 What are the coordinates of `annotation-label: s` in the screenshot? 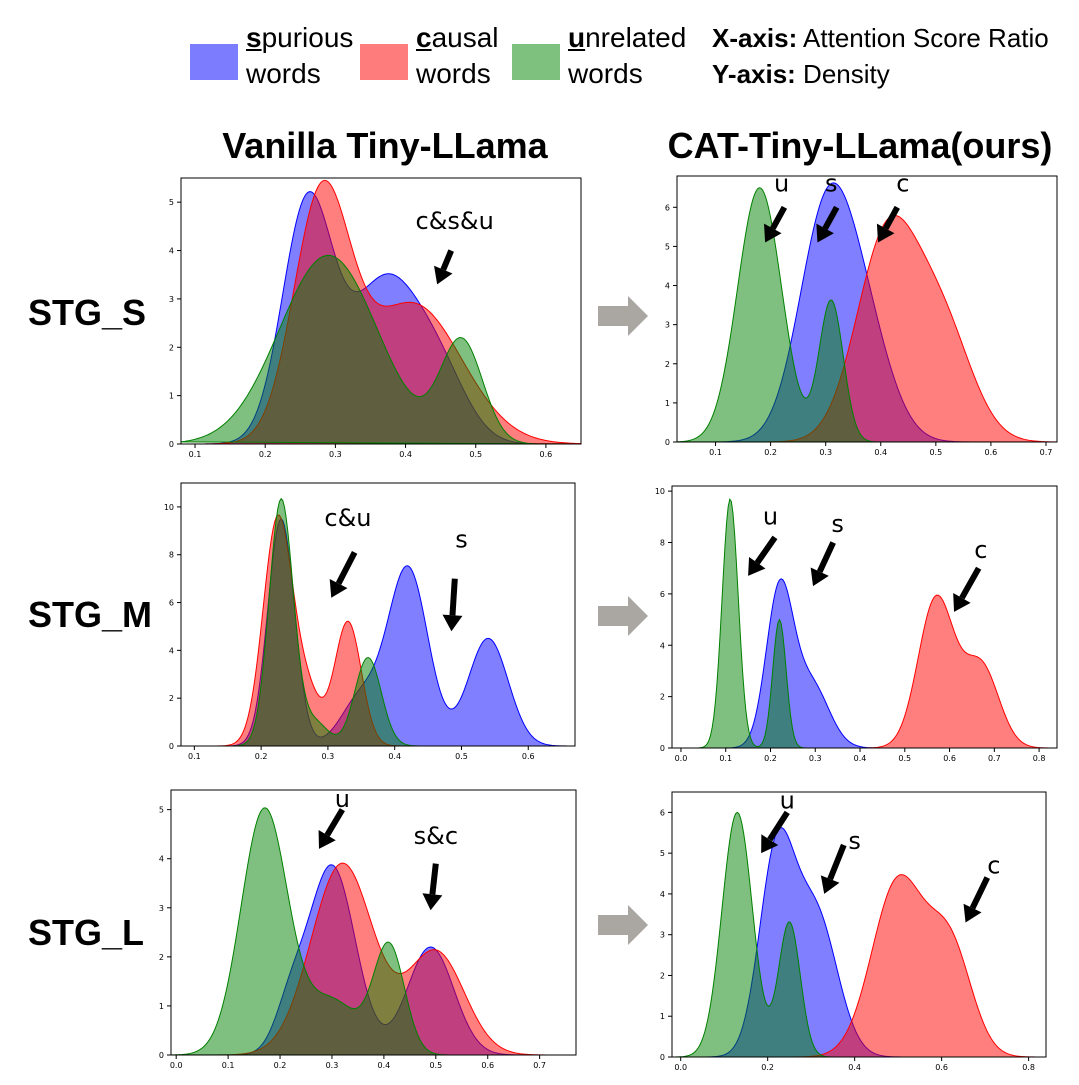 It's located at (831, 184).